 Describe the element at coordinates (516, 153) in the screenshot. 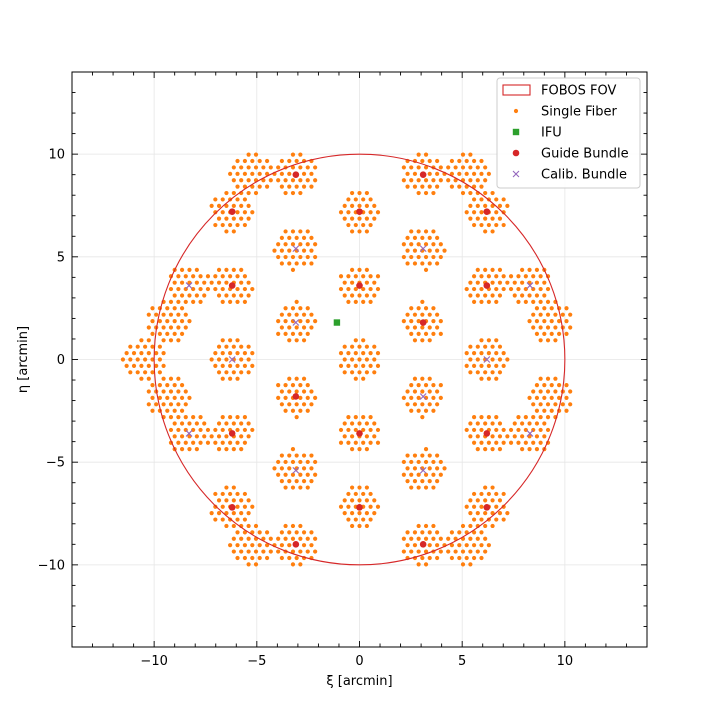

I see `legend-guide-bundle-handle` at that location.